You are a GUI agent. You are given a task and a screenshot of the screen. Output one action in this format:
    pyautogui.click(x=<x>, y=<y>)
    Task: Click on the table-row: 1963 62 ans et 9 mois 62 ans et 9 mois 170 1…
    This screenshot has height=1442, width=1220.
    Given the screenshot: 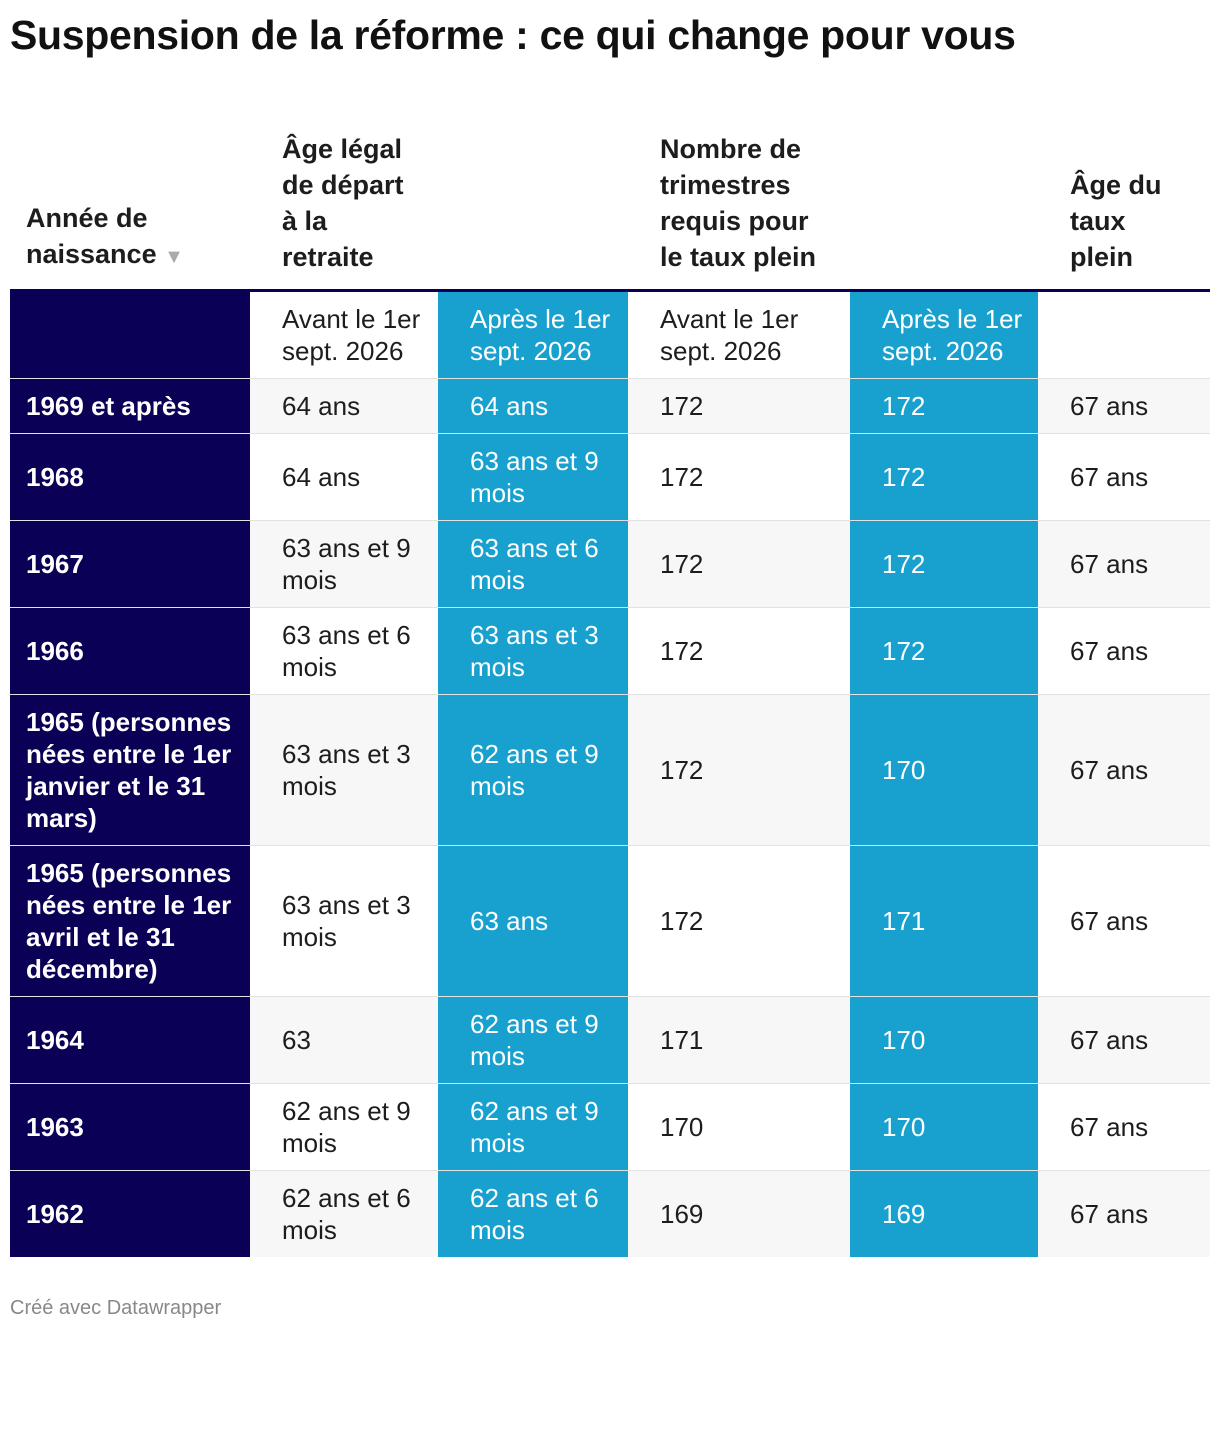 What is the action you would take?
    pyautogui.click(x=610, y=1127)
    